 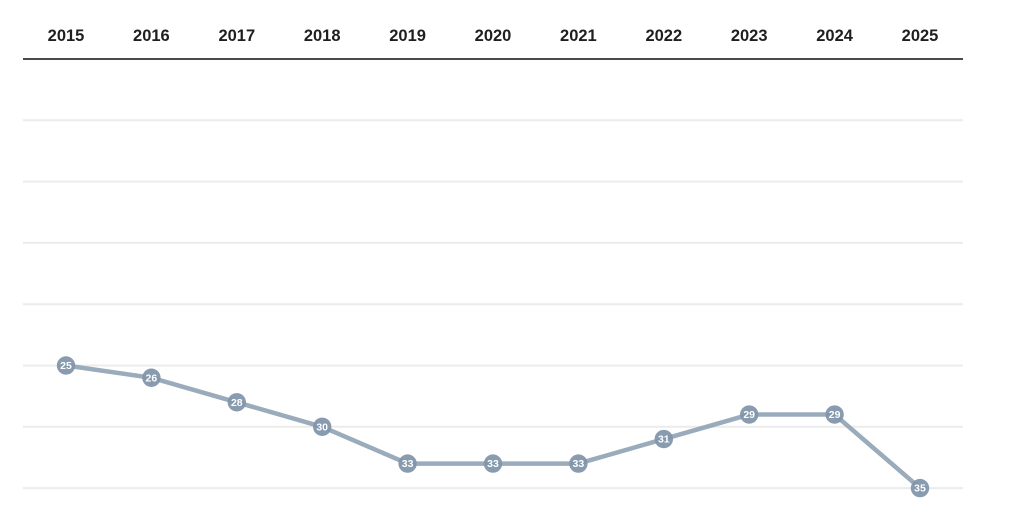 I want to click on chart-point: 35, so click(x=920, y=488).